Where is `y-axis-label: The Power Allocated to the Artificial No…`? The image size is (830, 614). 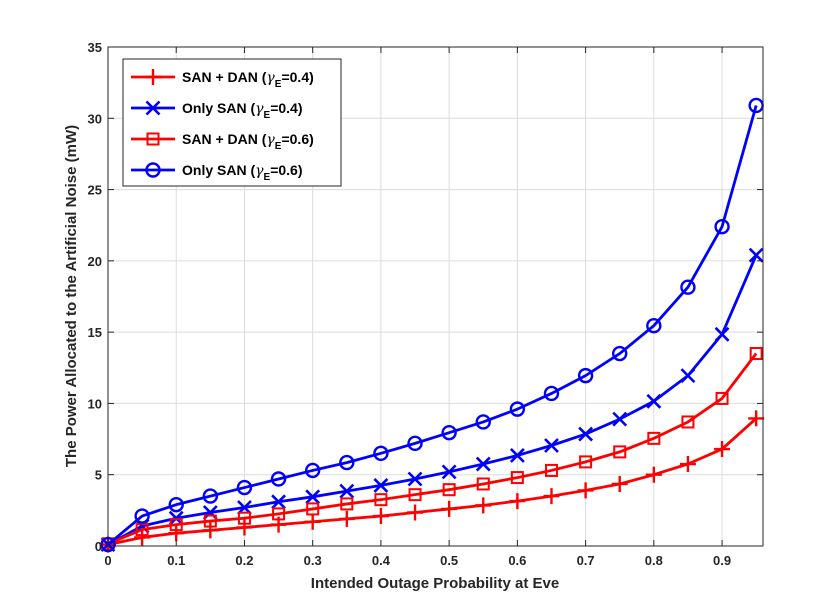
y-axis-label: The Power Allocated to the Artificial No… is located at coordinates (71, 296).